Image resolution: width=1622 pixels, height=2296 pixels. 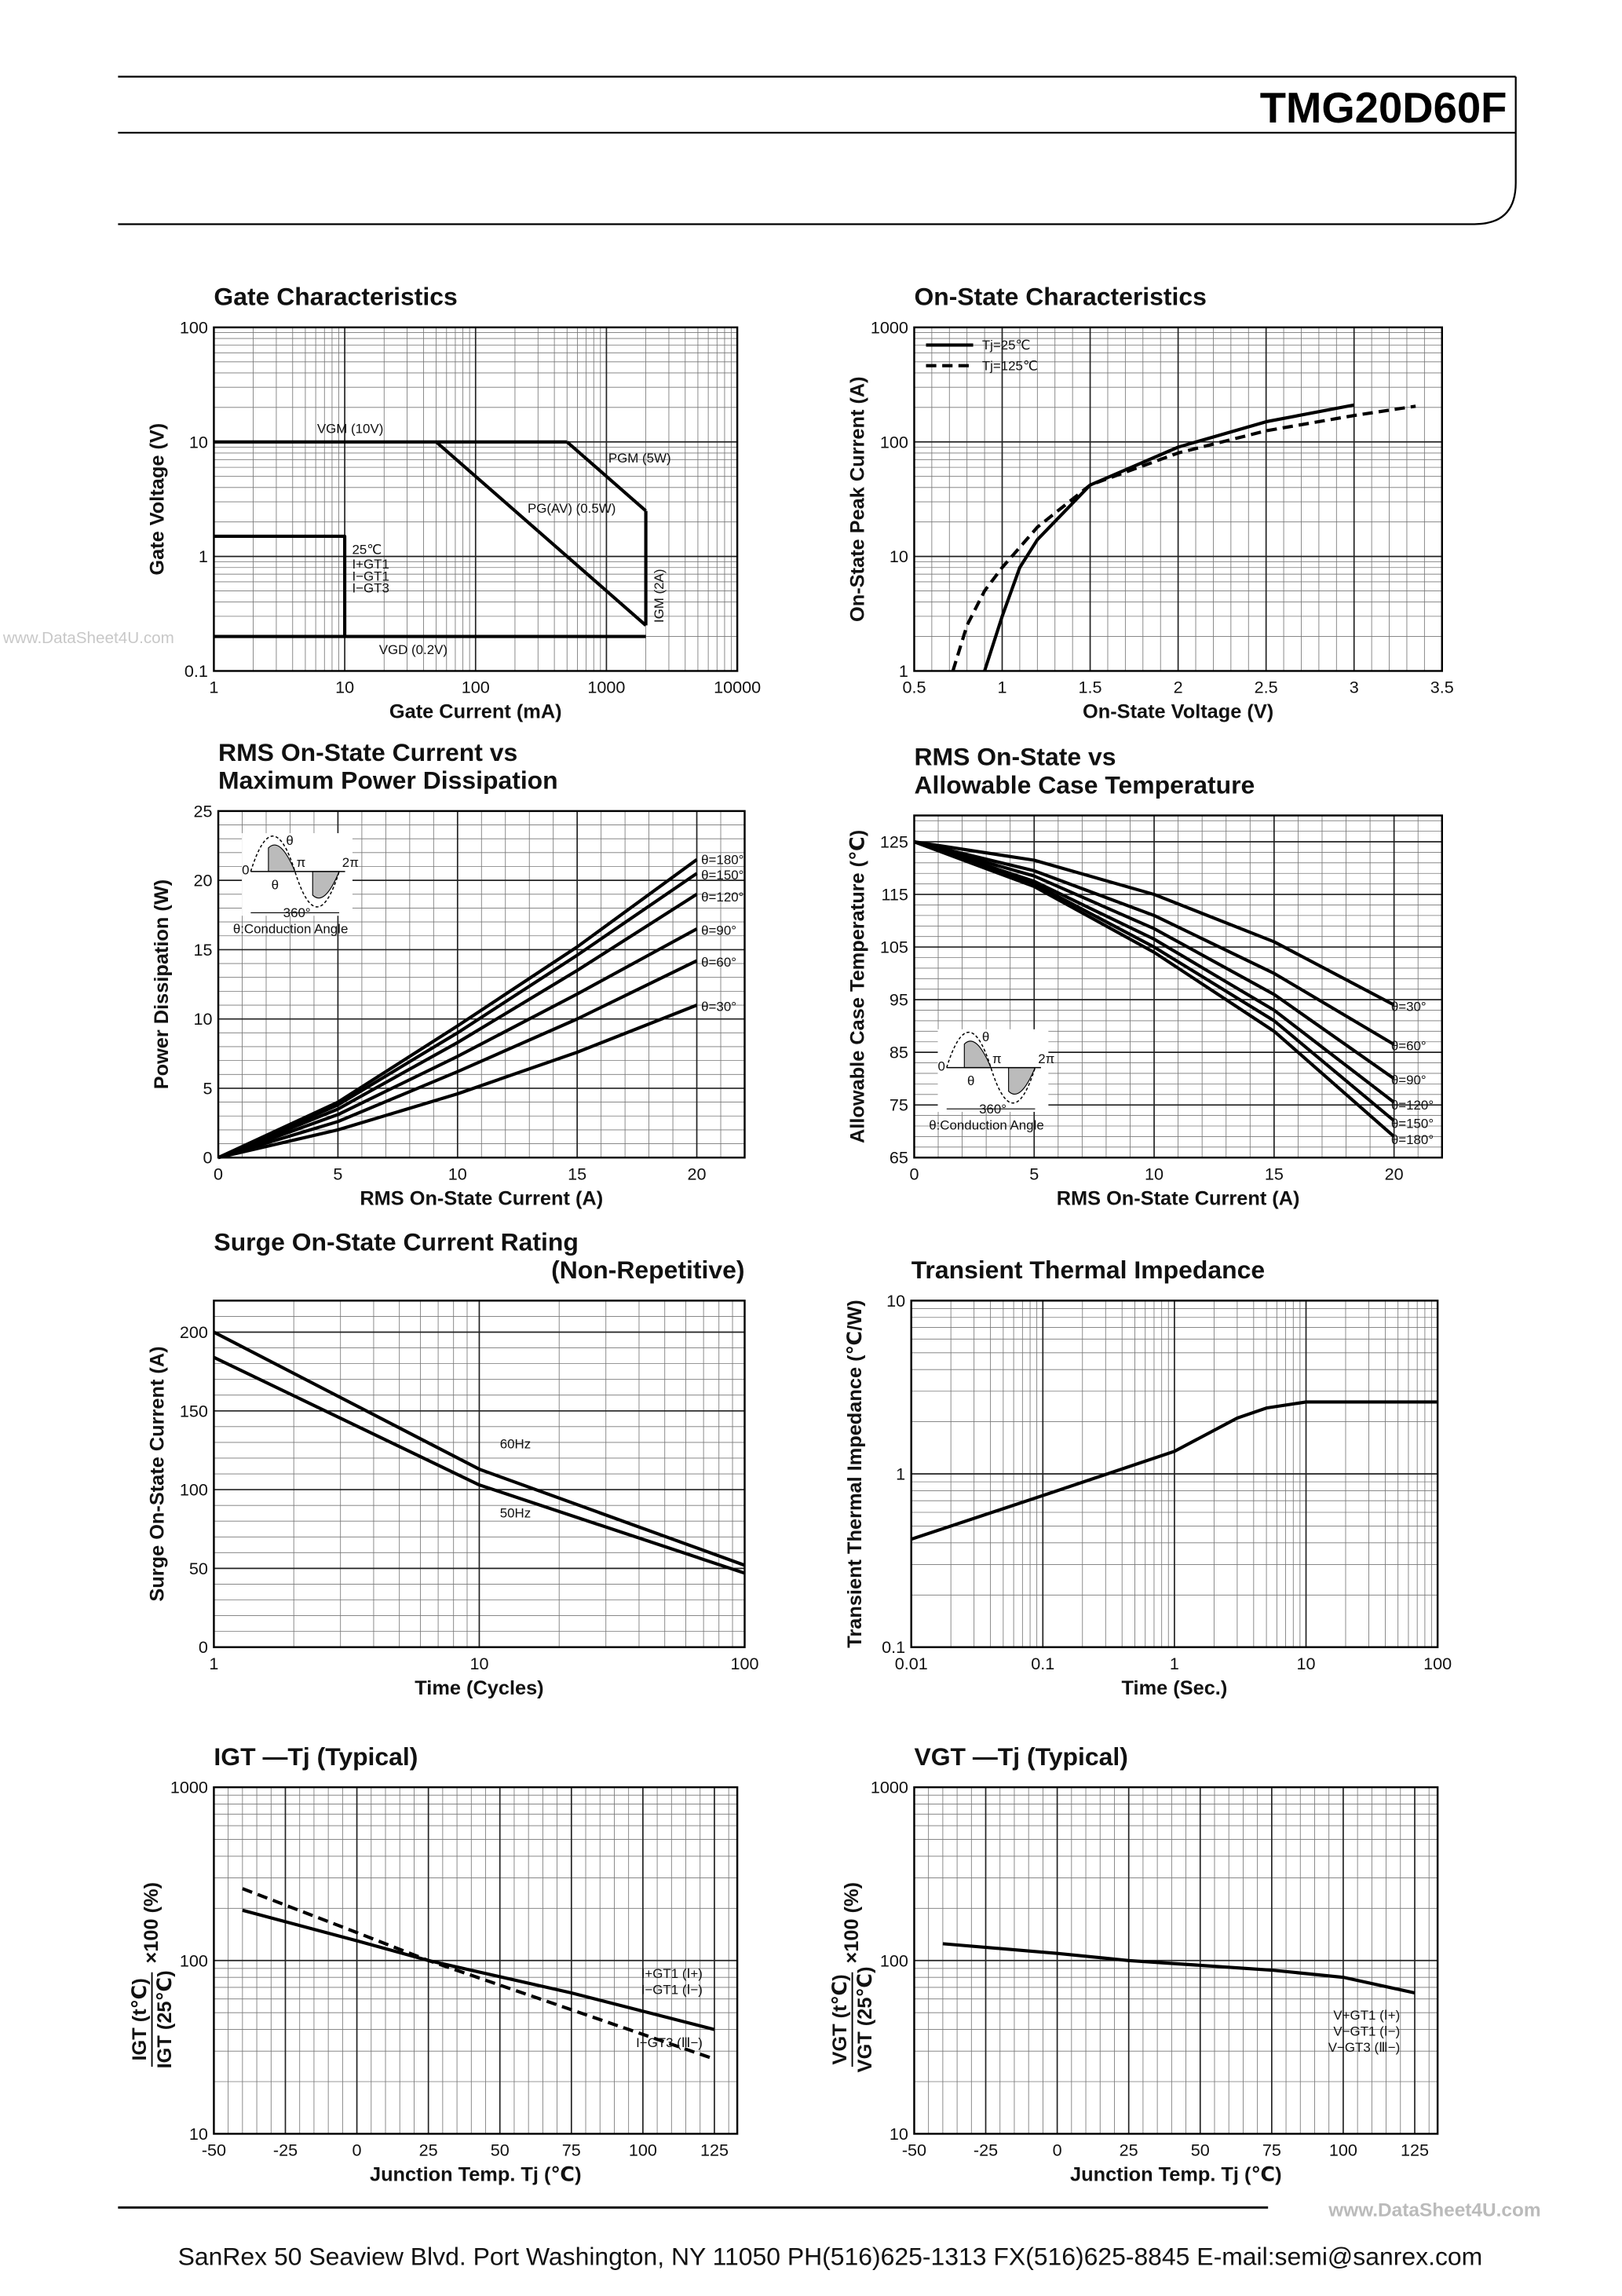 What do you see at coordinates (291, 930) in the screenshot?
I see `inset-caption: θ:Conduction Angle` at bounding box center [291, 930].